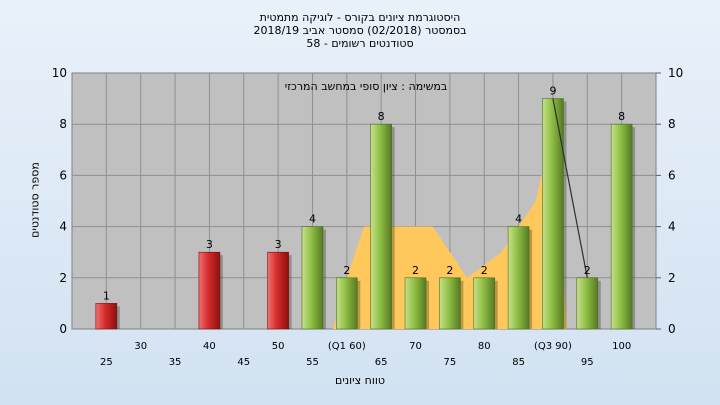 This screenshot has width=720, height=405. Describe the element at coordinates (312, 362) in the screenshot. I see `x-tick-label: 55` at that location.